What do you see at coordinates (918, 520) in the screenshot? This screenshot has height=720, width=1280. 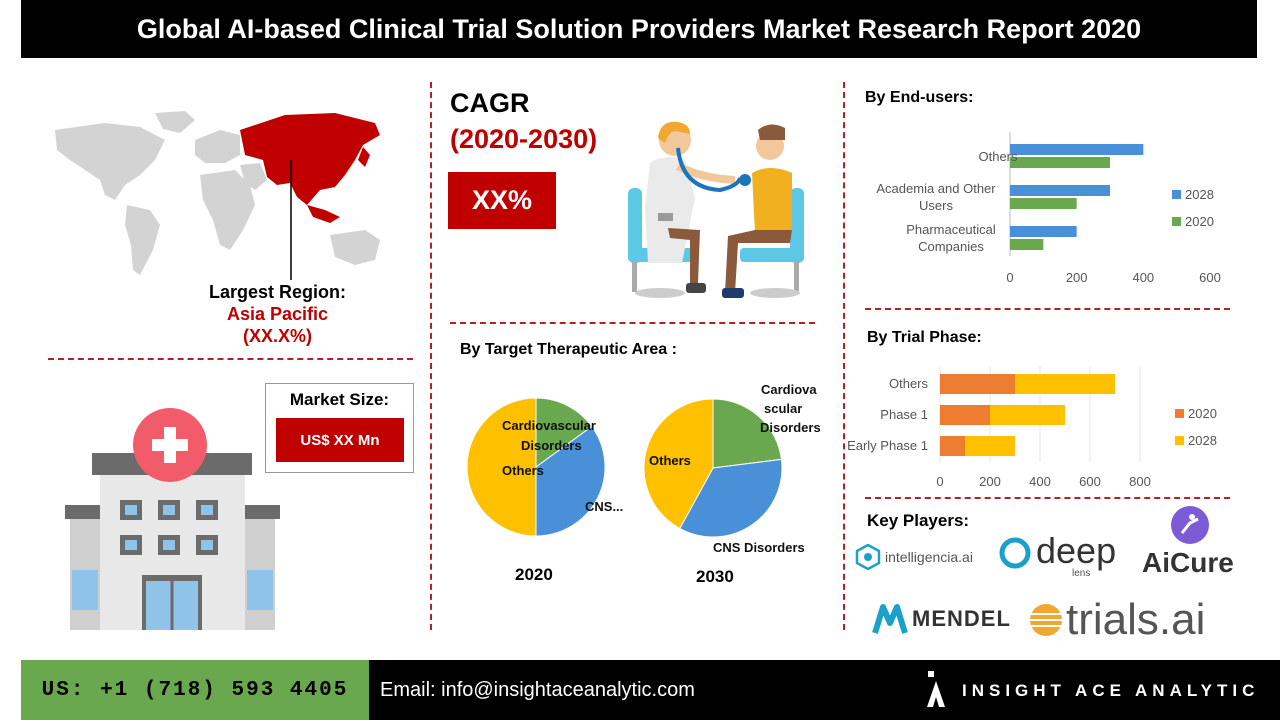 I see `key-players-title: Key Players:` at bounding box center [918, 520].